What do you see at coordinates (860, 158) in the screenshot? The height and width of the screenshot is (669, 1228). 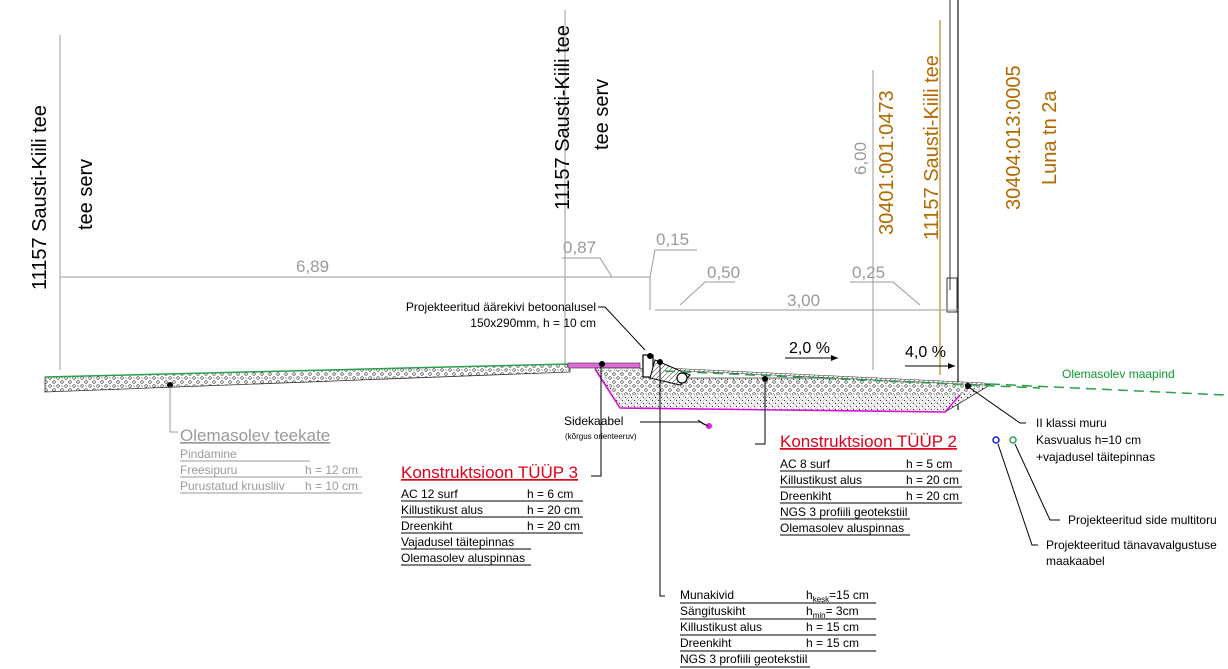 I see `vertical-dimension: 6,00` at bounding box center [860, 158].